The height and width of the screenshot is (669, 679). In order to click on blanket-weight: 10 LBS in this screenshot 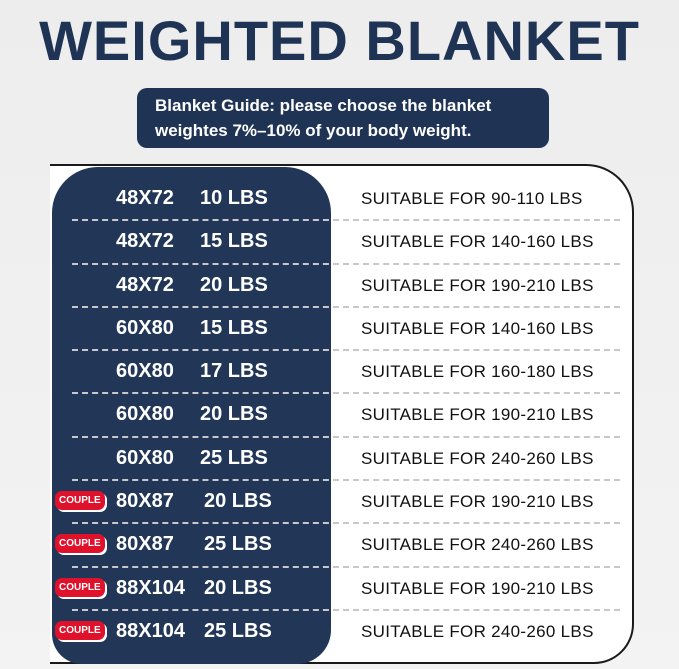, I will do `click(234, 198)`.